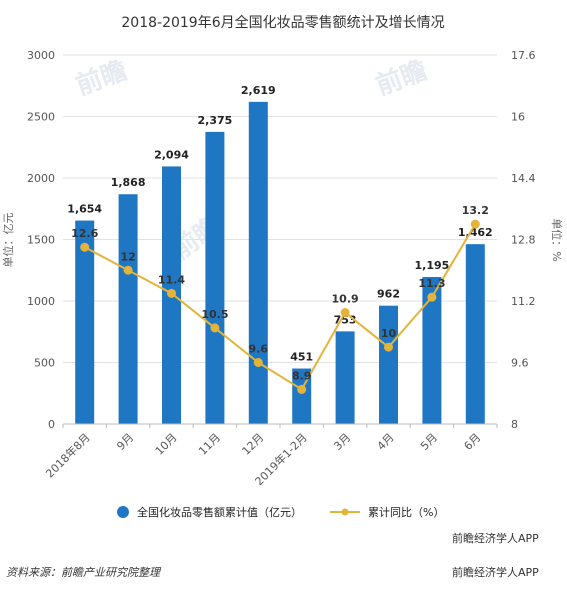  What do you see at coordinates (342, 442) in the screenshot?
I see `x-tick-label: 3月` at bounding box center [342, 442].